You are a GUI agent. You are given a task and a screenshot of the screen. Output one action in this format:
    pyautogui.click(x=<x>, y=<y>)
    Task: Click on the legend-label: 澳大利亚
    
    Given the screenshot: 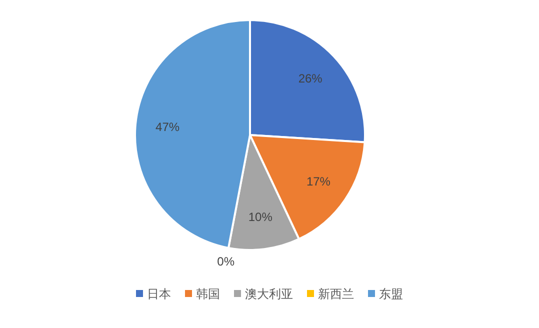 What is the action you would take?
    pyautogui.click(x=269, y=294)
    